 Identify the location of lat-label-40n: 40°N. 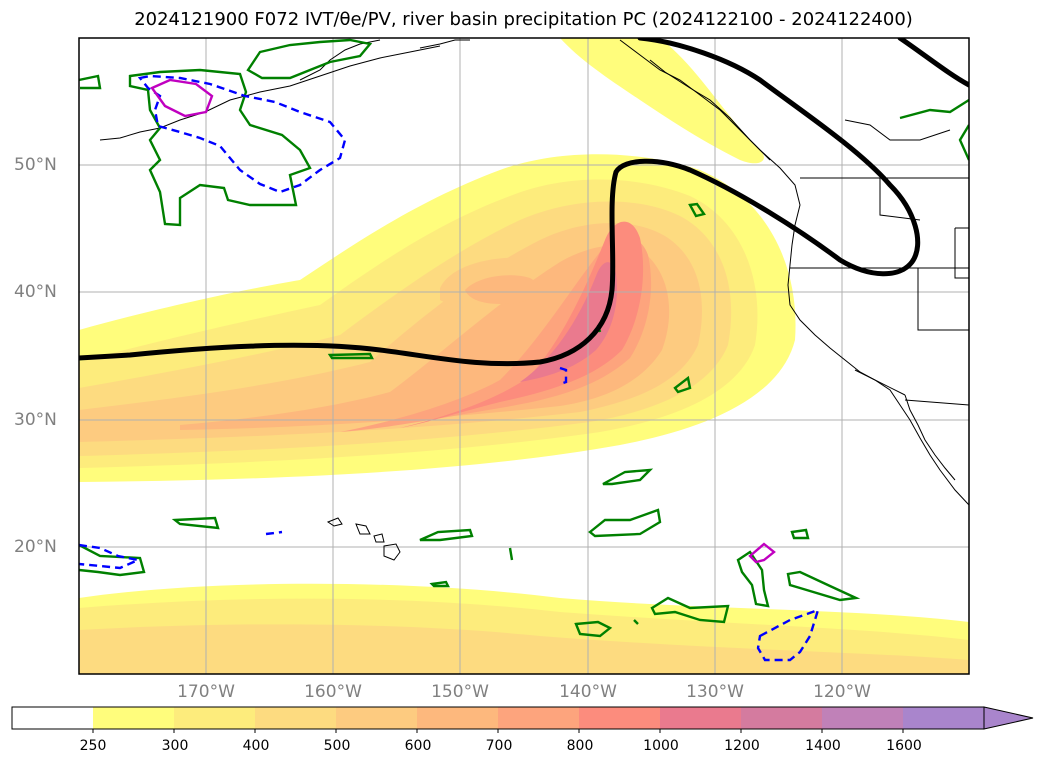
(35, 292).